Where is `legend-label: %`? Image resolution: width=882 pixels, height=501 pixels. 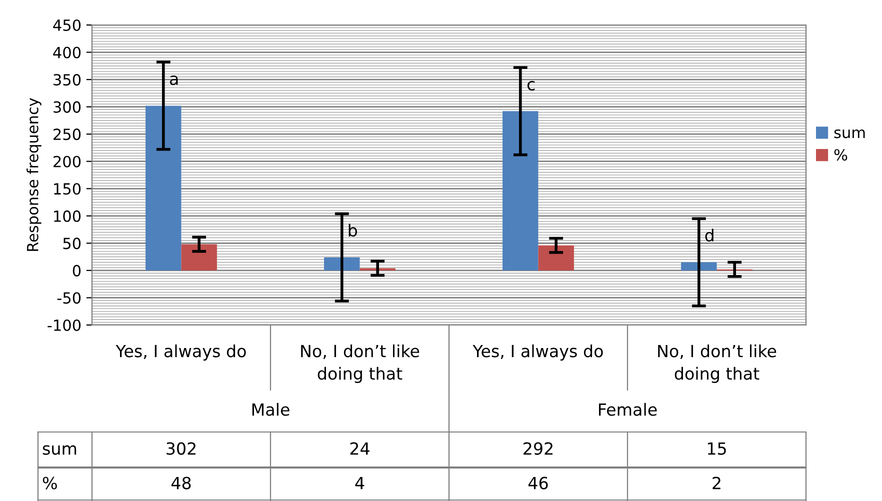 legend-label: % is located at coordinates (841, 155).